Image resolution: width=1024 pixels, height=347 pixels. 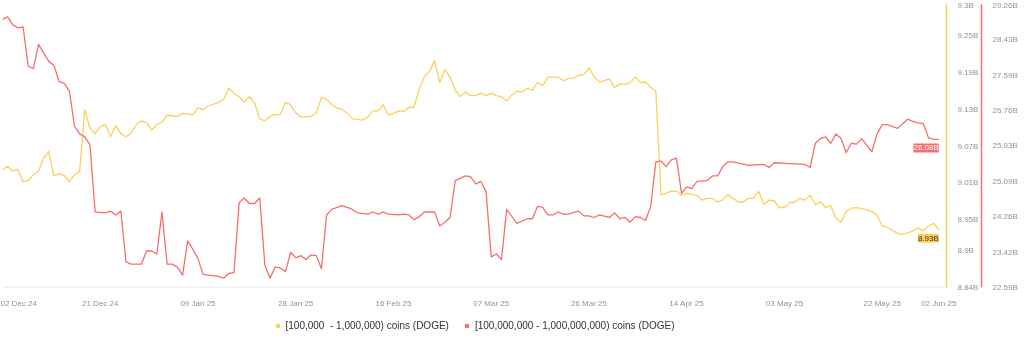 I want to click on x-tick-label: 07 Mar 25, so click(x=491, y=303).